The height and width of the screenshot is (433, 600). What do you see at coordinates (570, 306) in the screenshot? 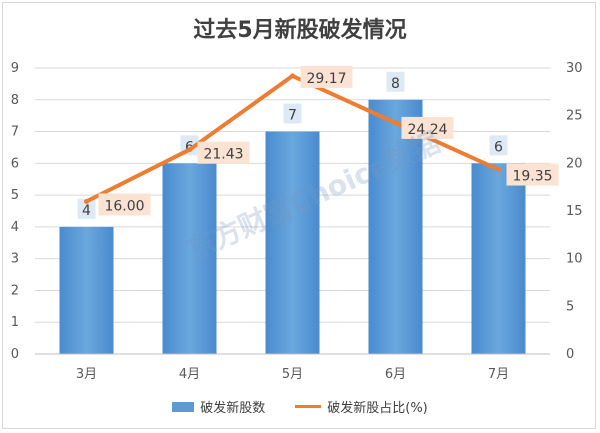
I see `y-right-tick-label: 5` at bounding box center [570, 306].